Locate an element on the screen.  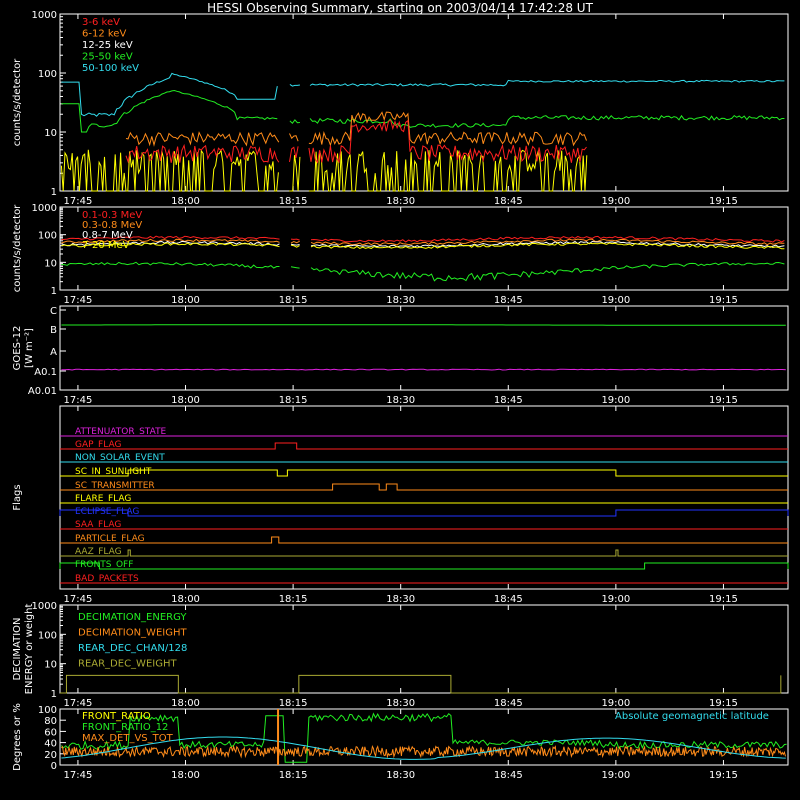
y-tick-label: A is located at coordinates (53, 352).